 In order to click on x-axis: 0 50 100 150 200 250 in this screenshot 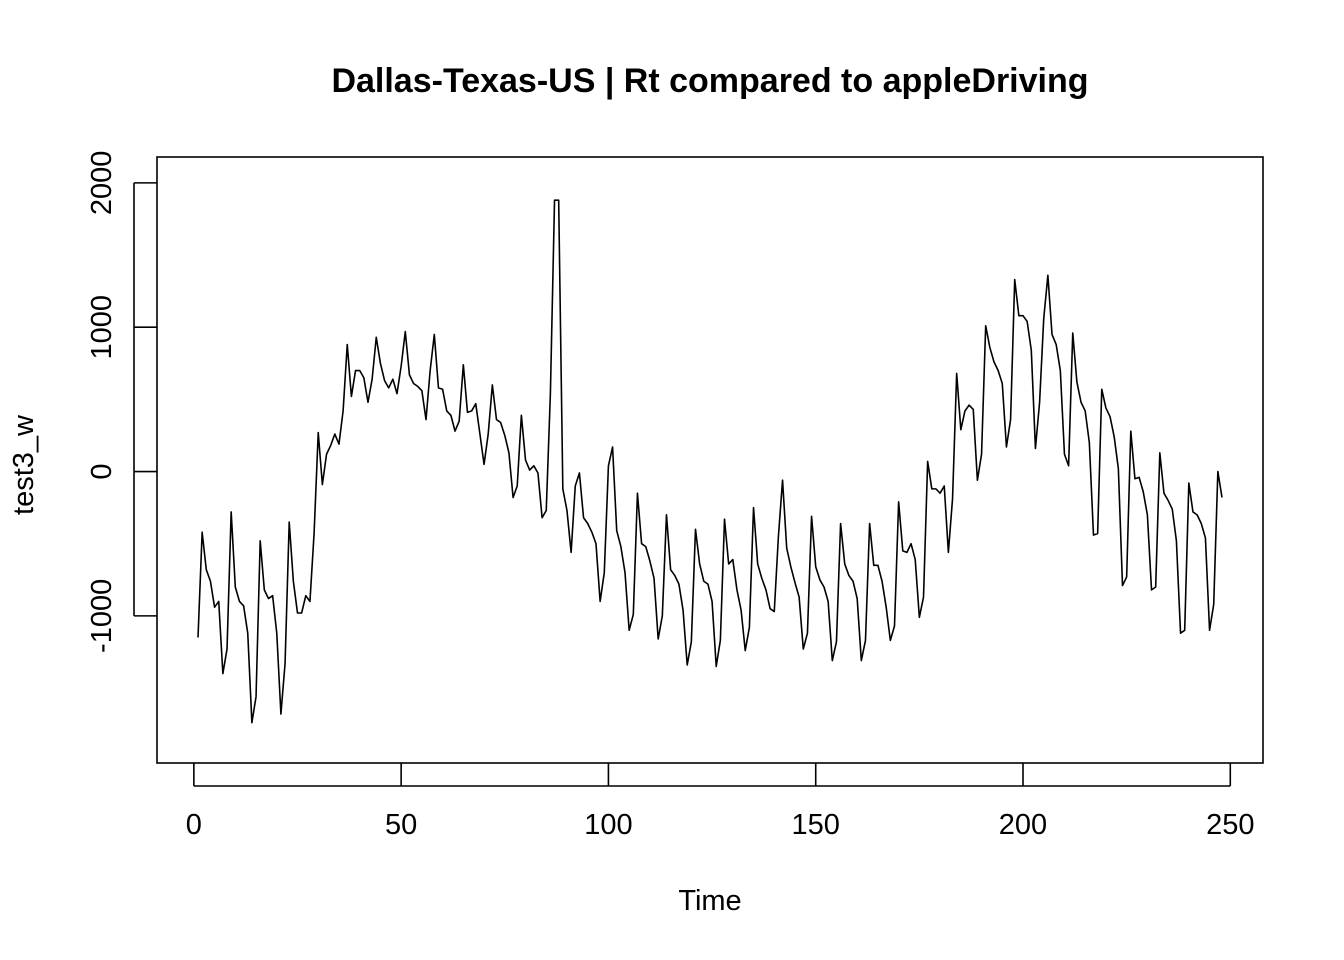, I will do `click(720, 802)`.